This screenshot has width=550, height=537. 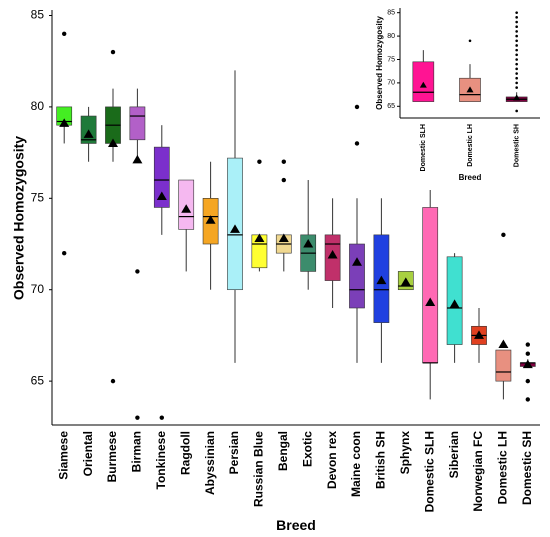 I want to click on x-tick-label: Persian, so click(x=234, y=452).